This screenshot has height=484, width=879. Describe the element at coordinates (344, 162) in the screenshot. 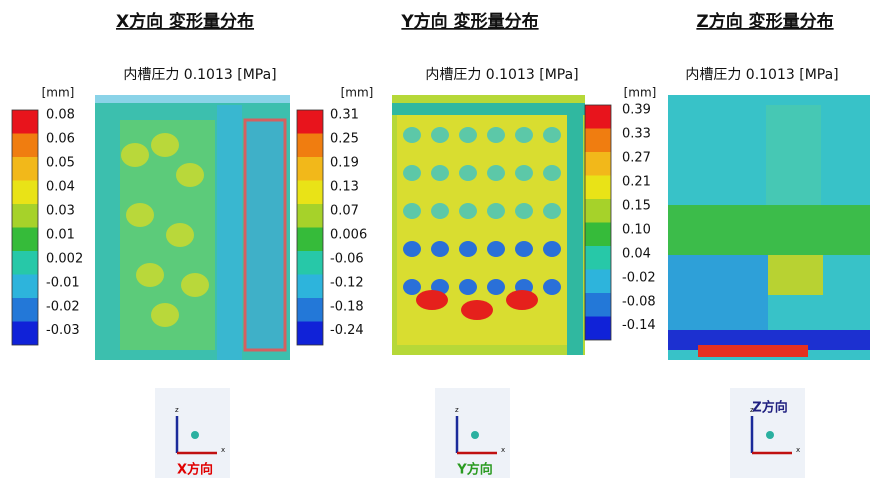

I see `legend-label: 0.19` at that location.